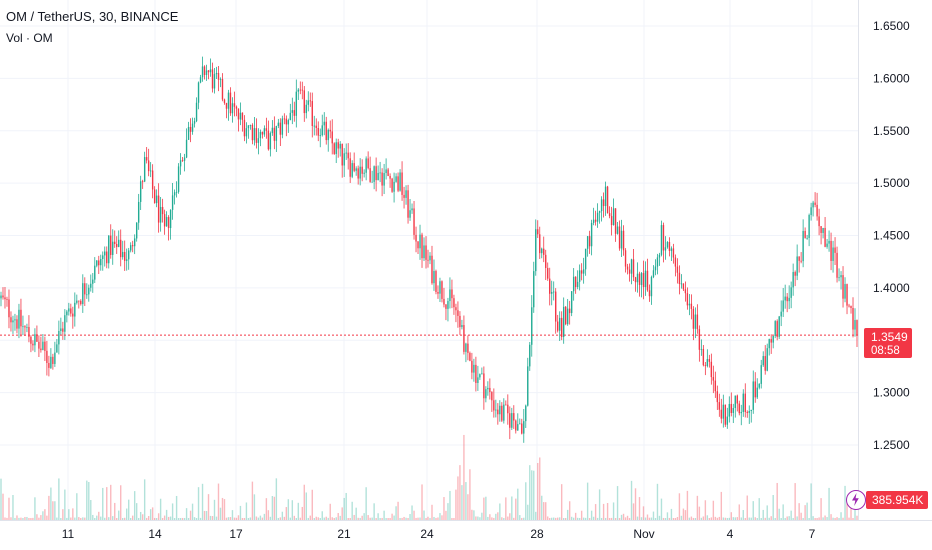 The height and width of the screenshot is (550, 932). I want to click on bolt-icon, so click(856, 500).